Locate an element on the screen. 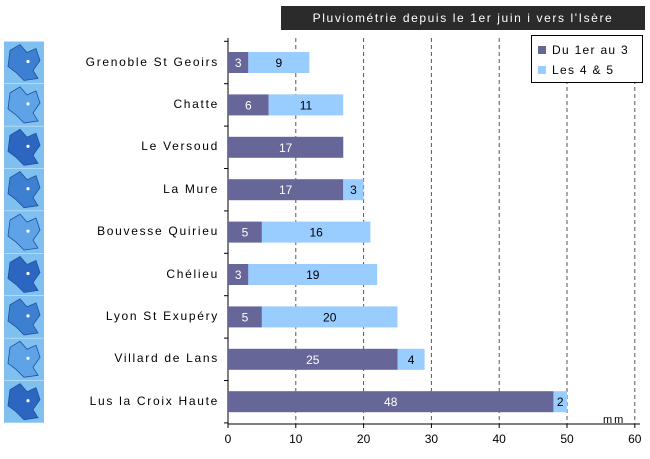  data-label: 25 is located at coordinates (313, 360).